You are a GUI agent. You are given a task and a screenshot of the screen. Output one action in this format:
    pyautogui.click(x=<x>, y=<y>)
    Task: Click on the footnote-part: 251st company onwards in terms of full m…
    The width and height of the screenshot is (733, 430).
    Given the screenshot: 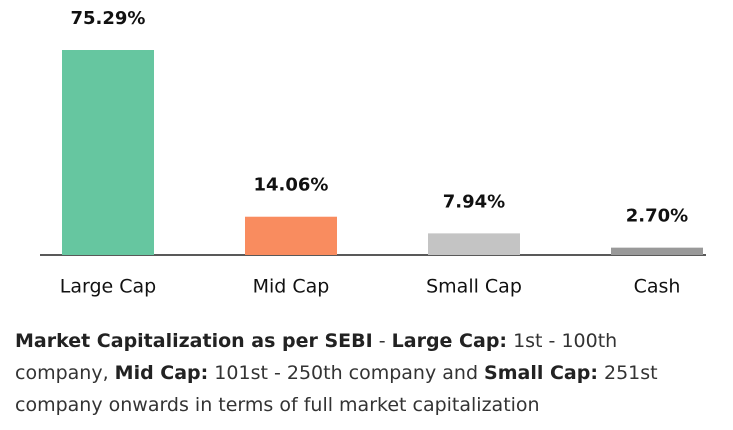 What is the action you would take?
    pyautogui.click(x=336, y=389)
    